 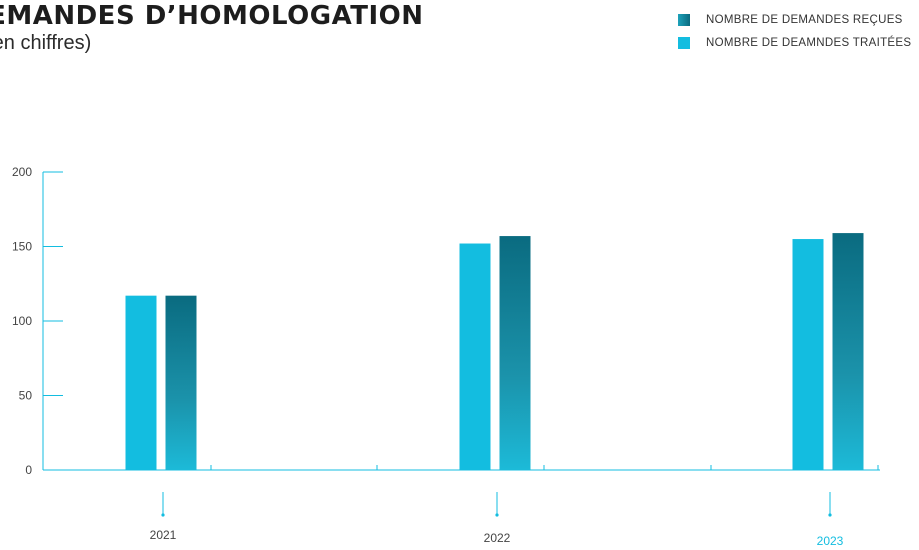 What do you see at coordinates (22, 172) in the screenshot?
I see `y-tick-label: 200` at bounding box center [22, 172].